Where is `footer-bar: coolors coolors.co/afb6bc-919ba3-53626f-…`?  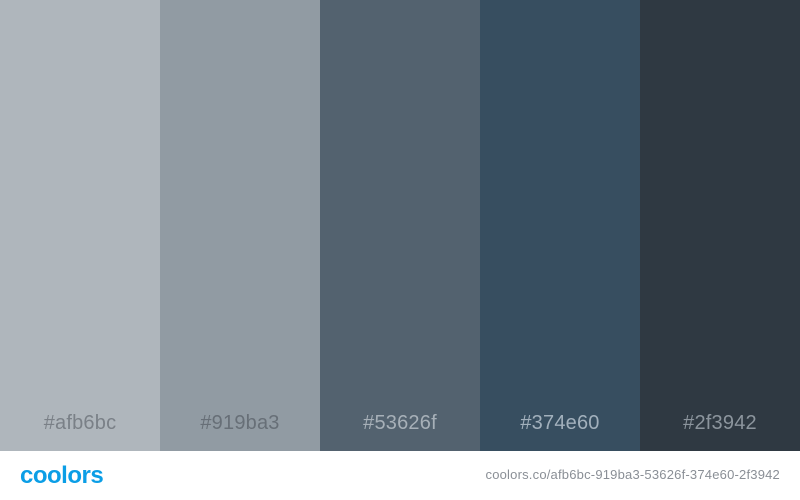 footer-bar: coolors coolors.co/afb6bc-919ba3-53626f-… is located at coordinates (400, 475).